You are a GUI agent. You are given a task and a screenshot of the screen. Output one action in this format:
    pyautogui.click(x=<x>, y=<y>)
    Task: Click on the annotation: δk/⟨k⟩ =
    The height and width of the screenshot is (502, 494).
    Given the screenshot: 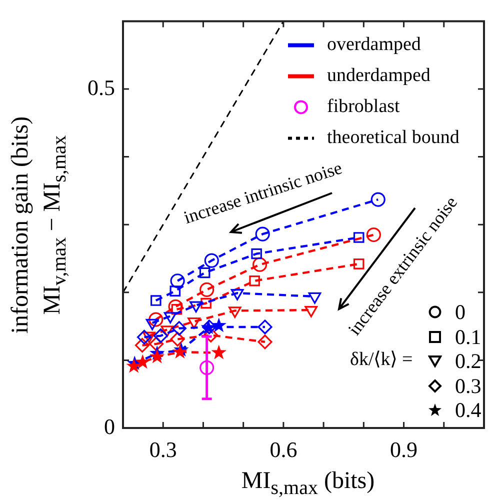 What is the action you would take?
    pyautogui.click(x=381, y=359)
    